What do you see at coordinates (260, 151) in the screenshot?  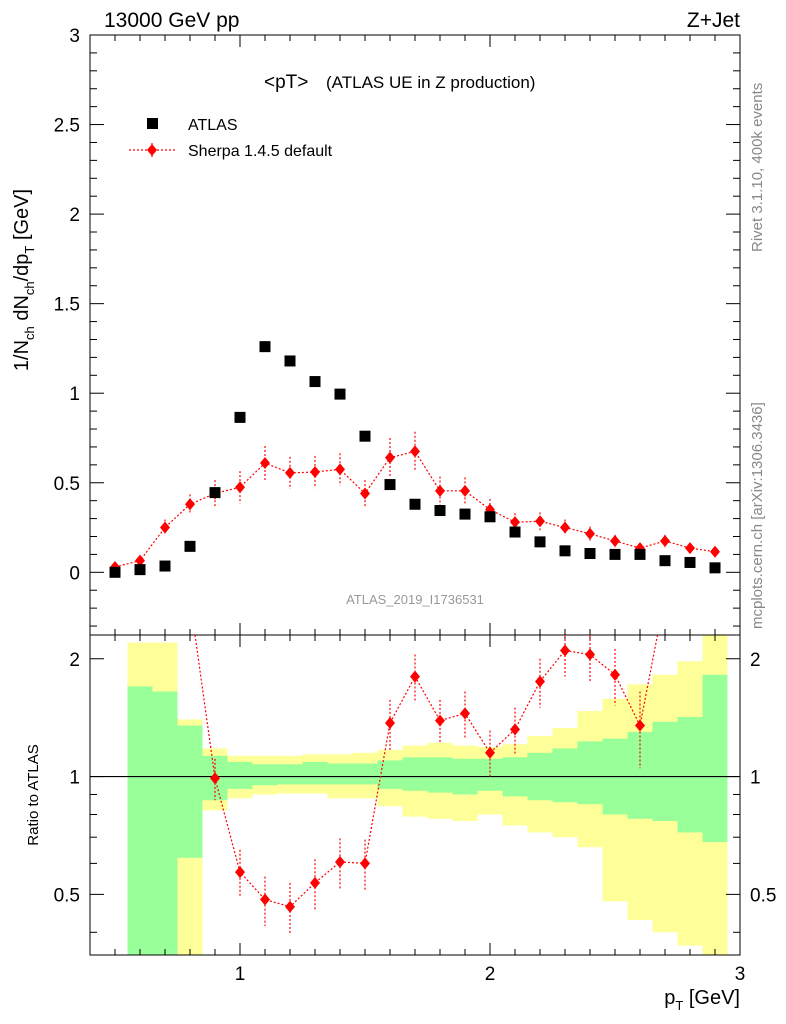 I see `legend-label-sherpa: Sherpa 1.4.5 default` at bounding box center [260, 151].